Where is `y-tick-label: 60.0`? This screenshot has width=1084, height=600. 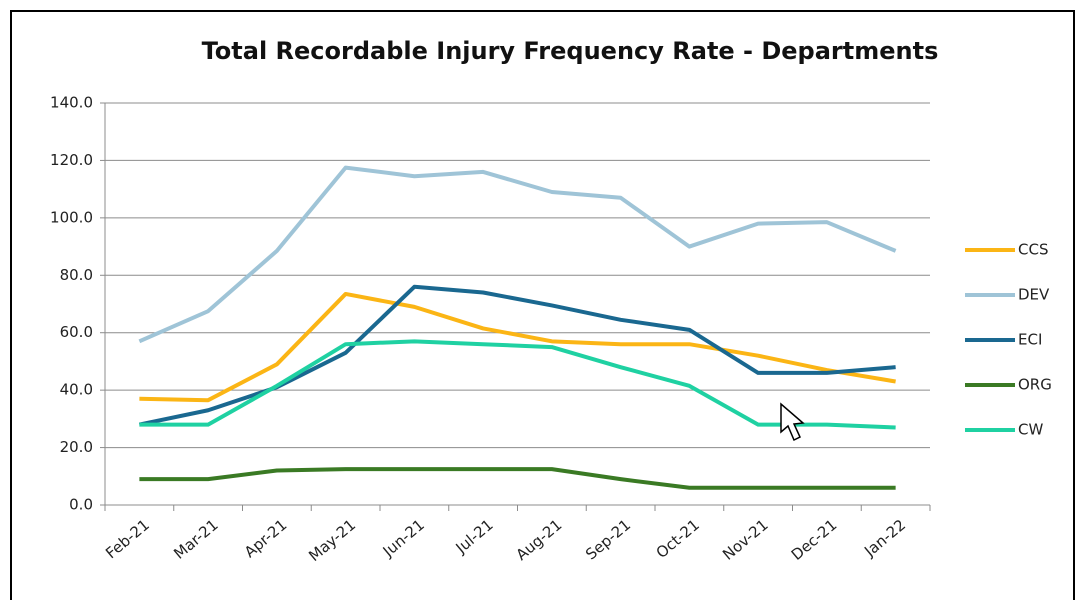
y-tick-label: 60.0 is located at coordinates (76, 332).